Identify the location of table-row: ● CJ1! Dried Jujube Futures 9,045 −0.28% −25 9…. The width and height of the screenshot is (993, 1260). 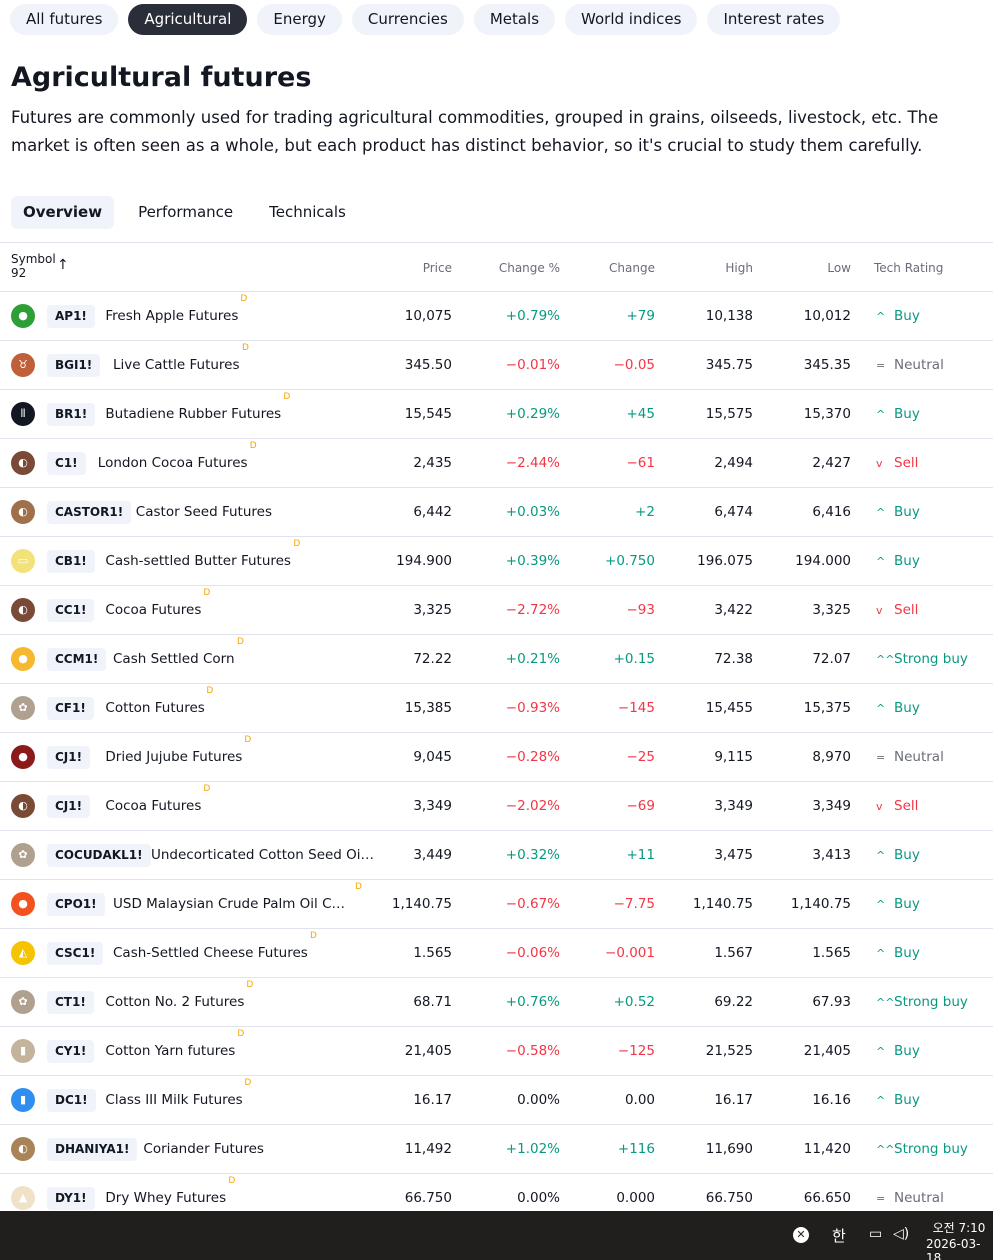
(496, 757).